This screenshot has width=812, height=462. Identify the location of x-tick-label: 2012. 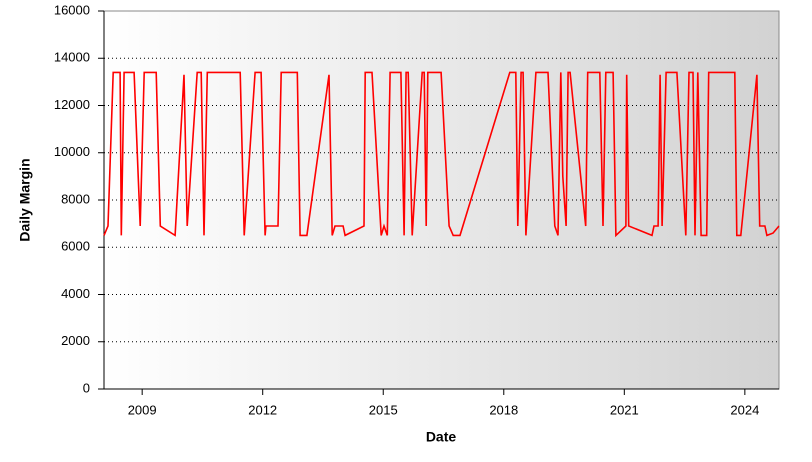
(262, 409).